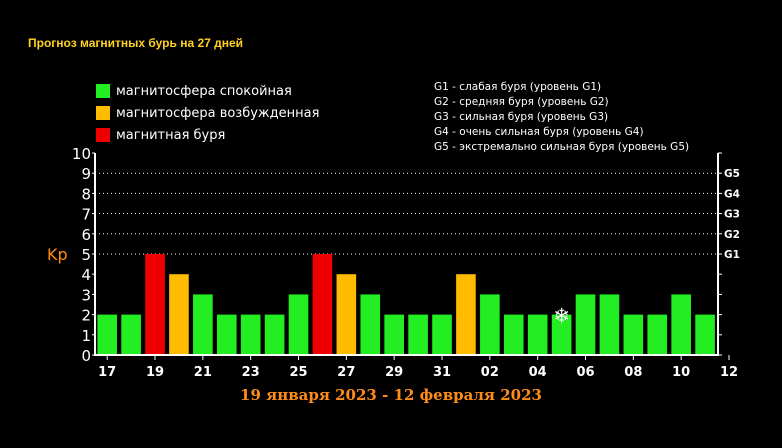 Image resolution: width=782 pixels, height=448 pixels. I want to click on legend-item-calm: магнитосфера спокойная, so click(207, 91).